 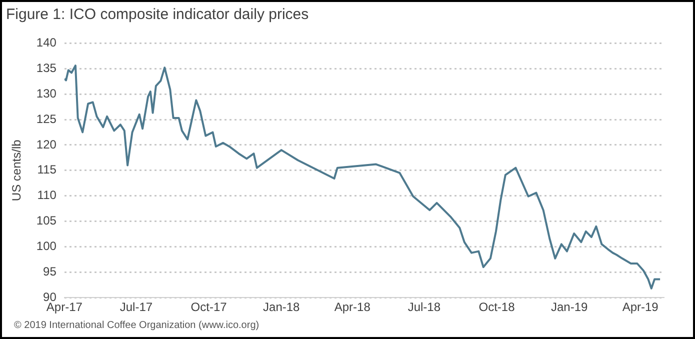 I want to click on y-tick-label: 95, so click(x=50, y=271).